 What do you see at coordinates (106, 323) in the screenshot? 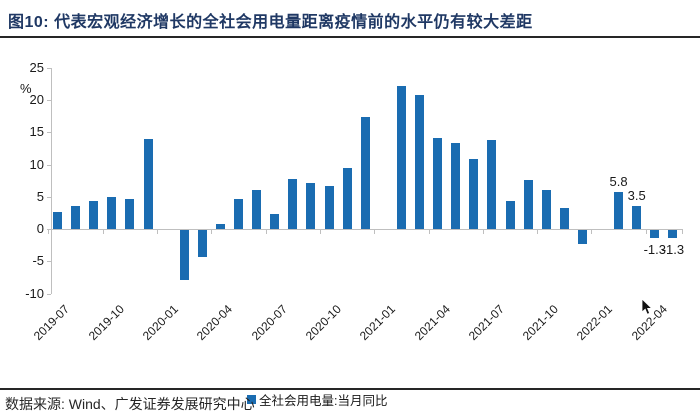
I see `x-tick-label: 2019-10` at bounding box center [106, 323].